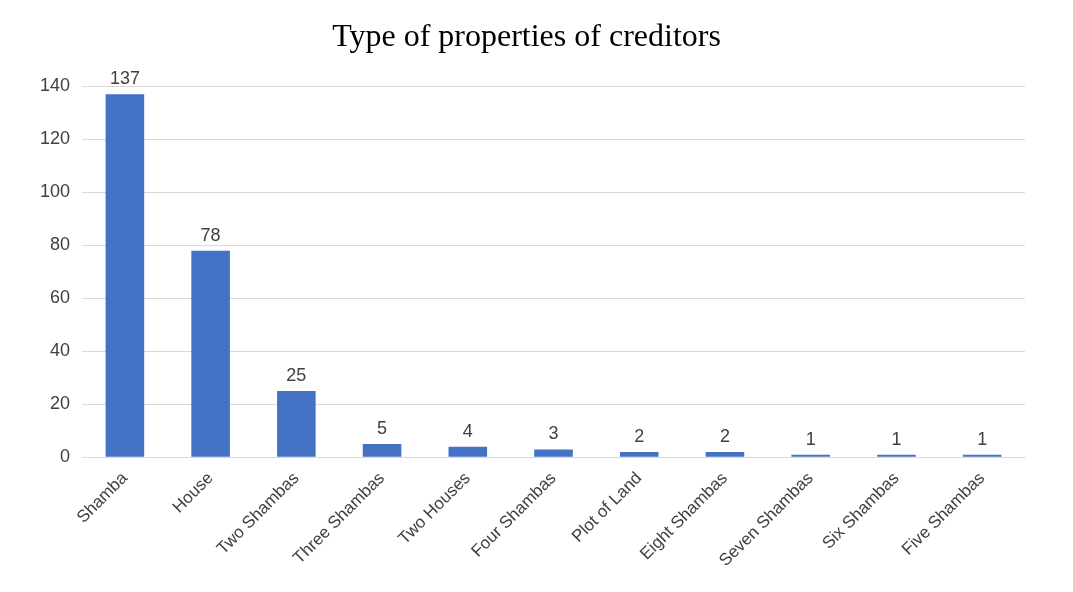  What do you see at coordinates (124, 78) in the screenshot?
I see `data-label: 137` at bounding box center [124, 78].